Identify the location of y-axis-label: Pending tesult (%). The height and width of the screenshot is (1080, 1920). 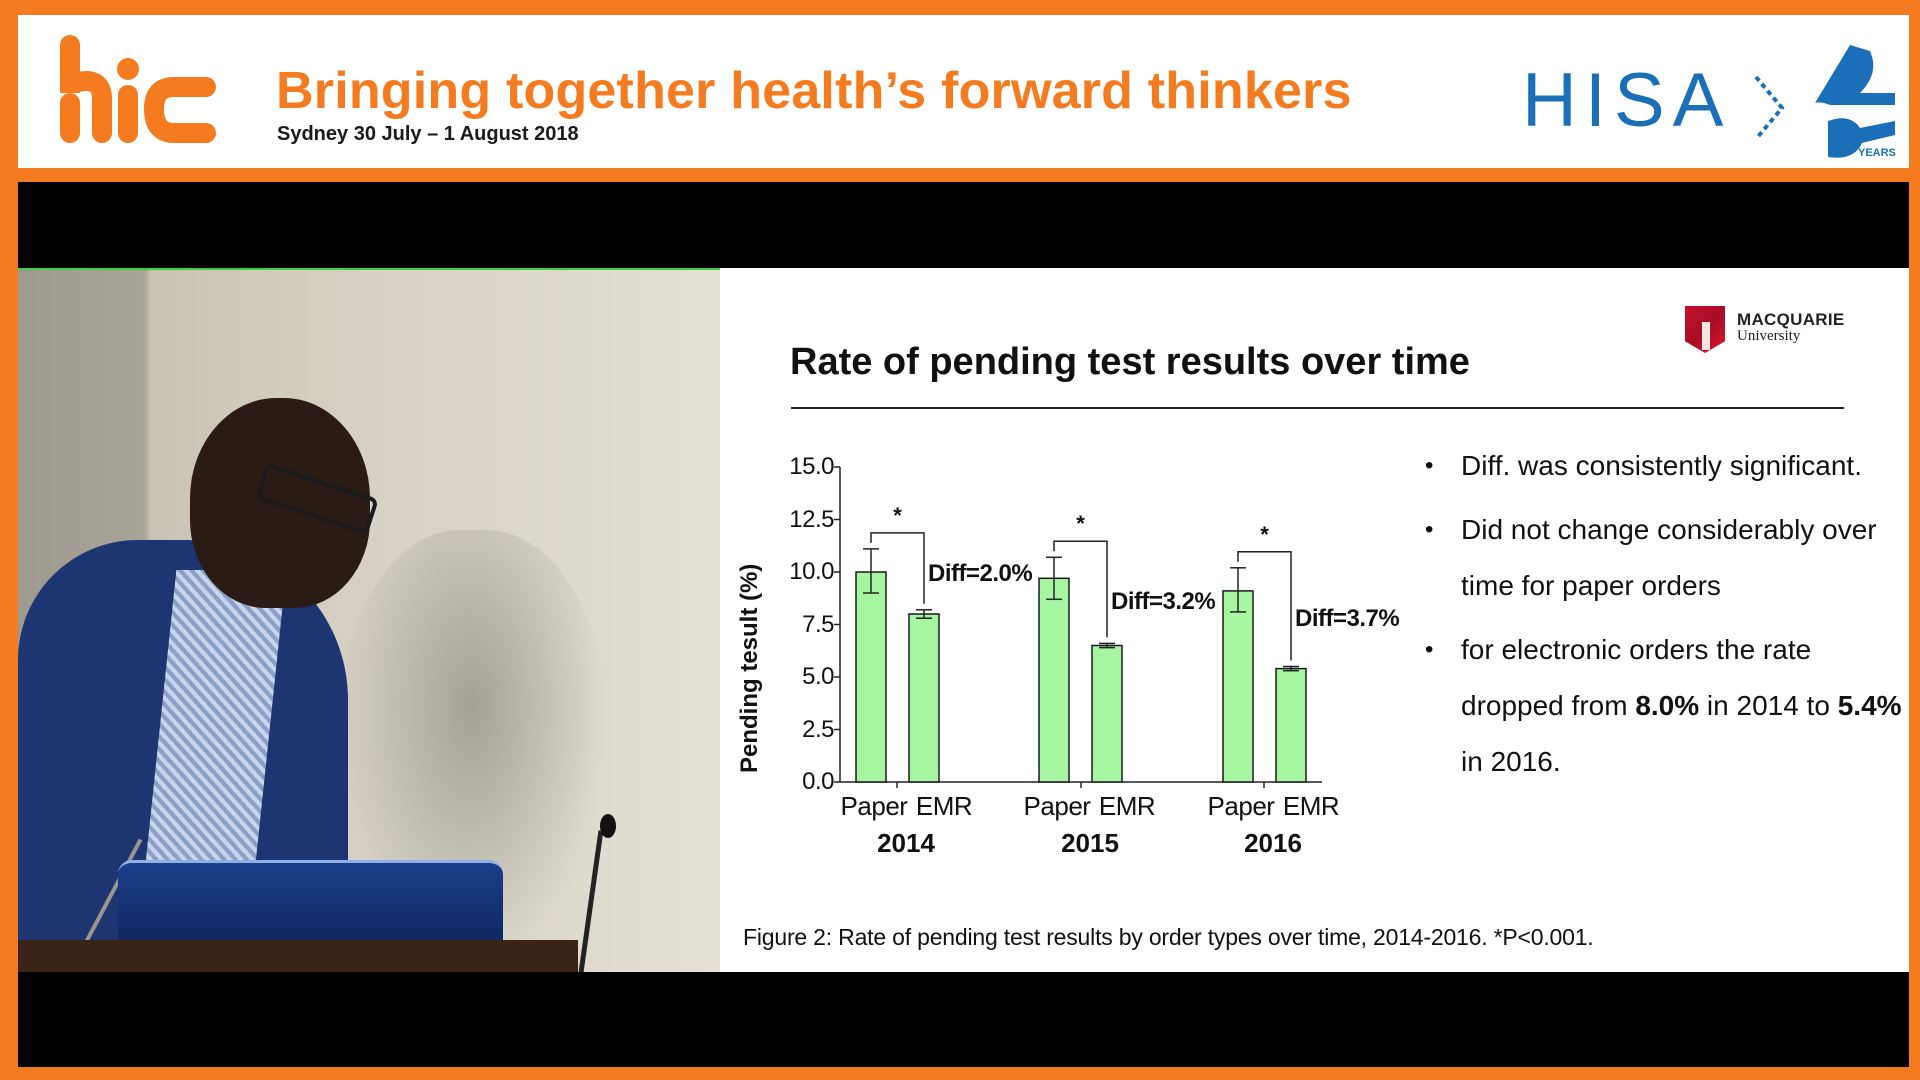
(749, 668).